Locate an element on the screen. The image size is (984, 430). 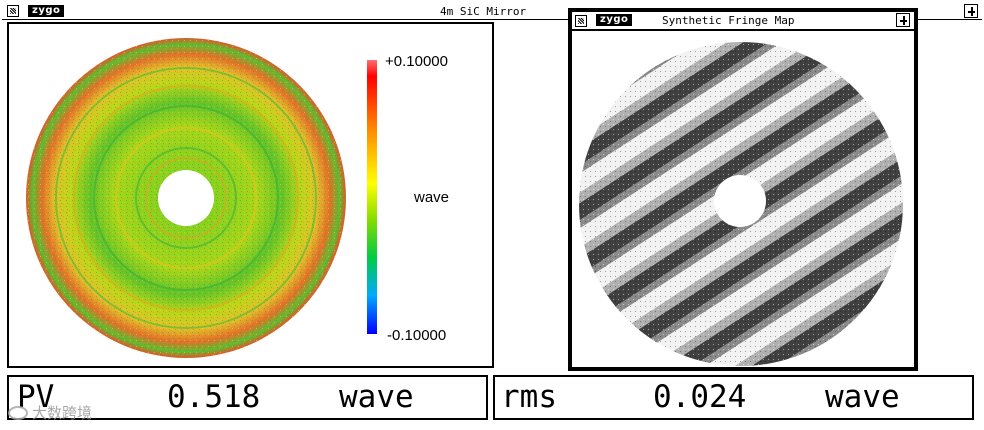
colorbar-max-label: +0.10000 is located at coordinates (416, 61).